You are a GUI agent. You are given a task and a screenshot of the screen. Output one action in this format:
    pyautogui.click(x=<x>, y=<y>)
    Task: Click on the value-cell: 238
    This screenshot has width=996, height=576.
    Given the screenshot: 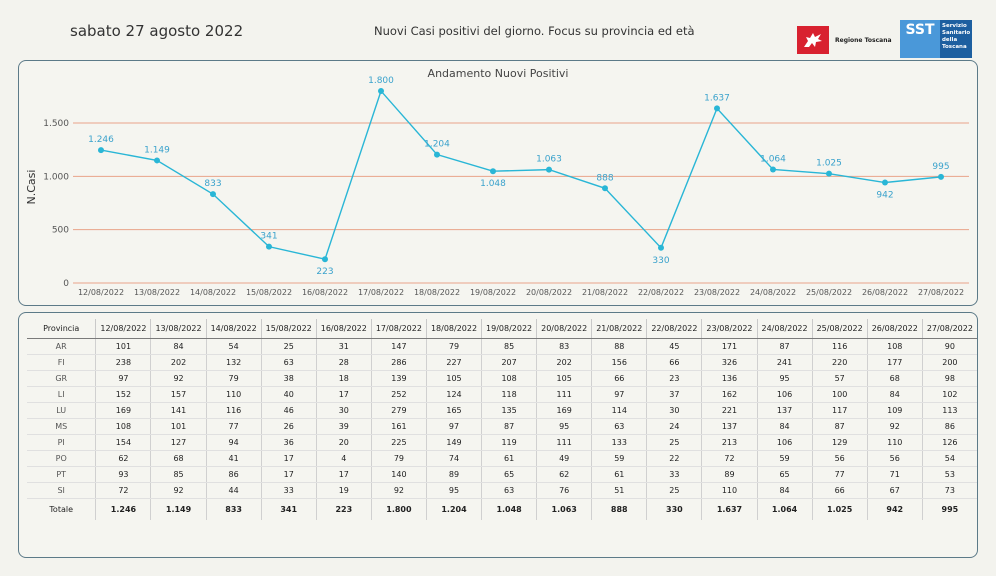 What is the action you would take?
    pyautogui.click(x=123, y=362)
    